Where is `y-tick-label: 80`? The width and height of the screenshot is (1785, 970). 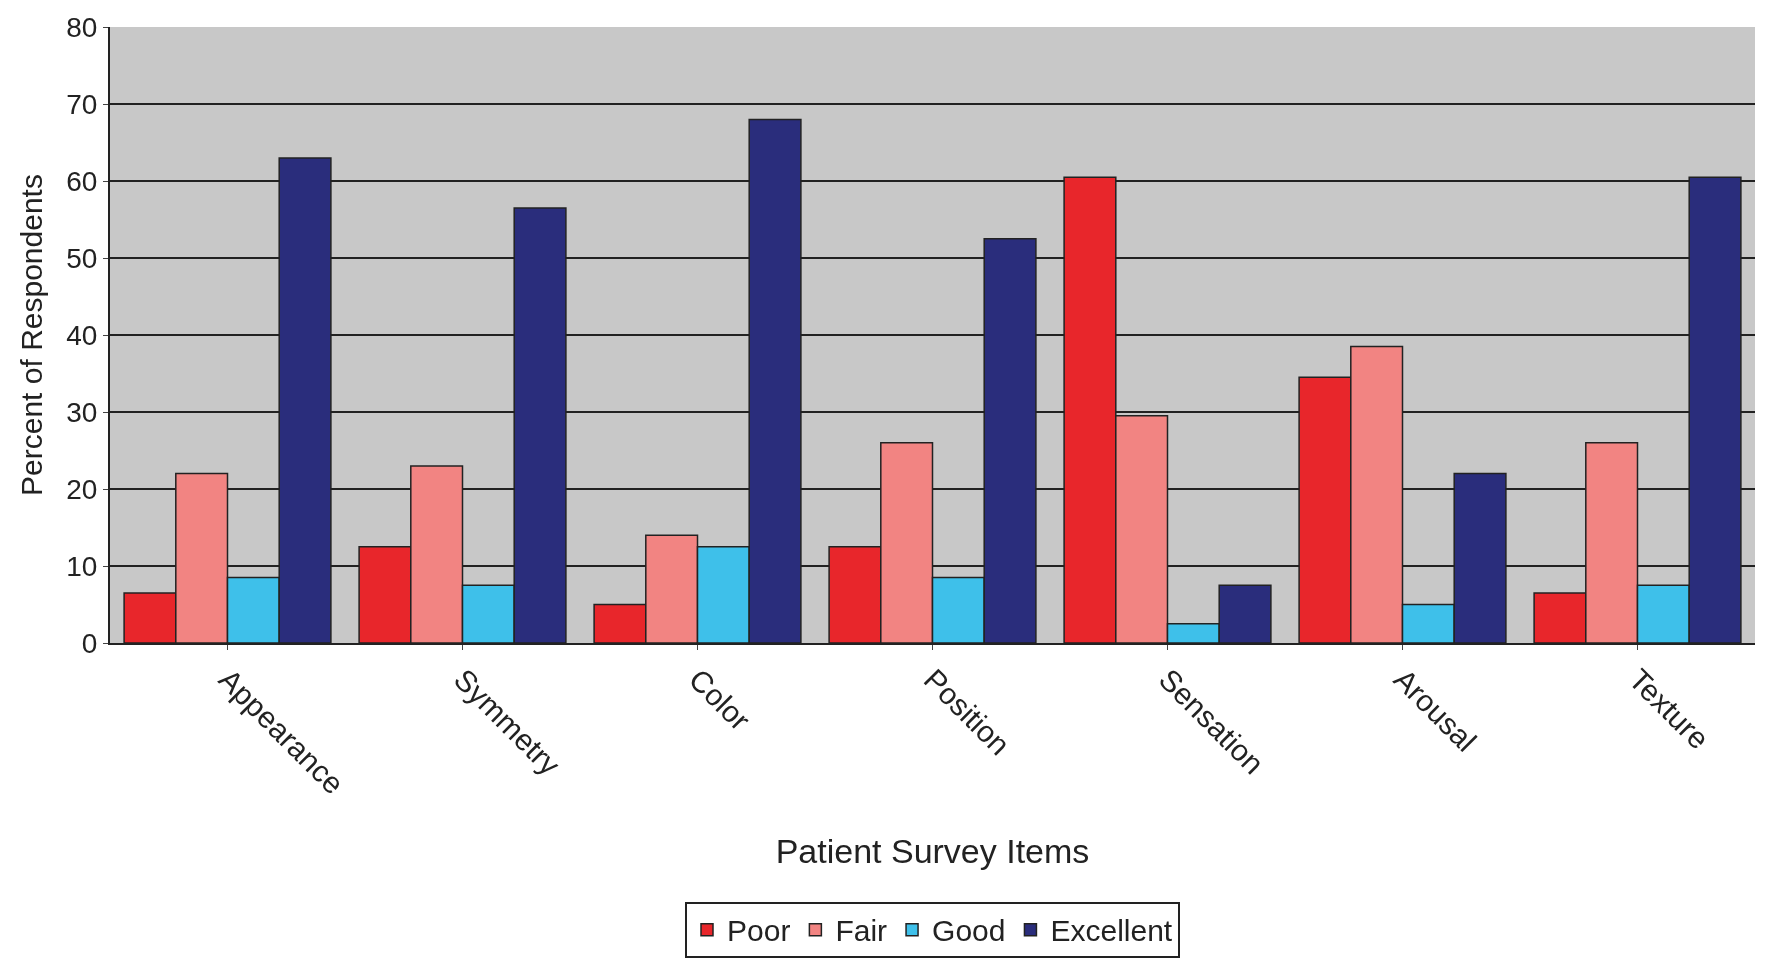 y-tick-label: 80 is located at coordinates (82, 27).